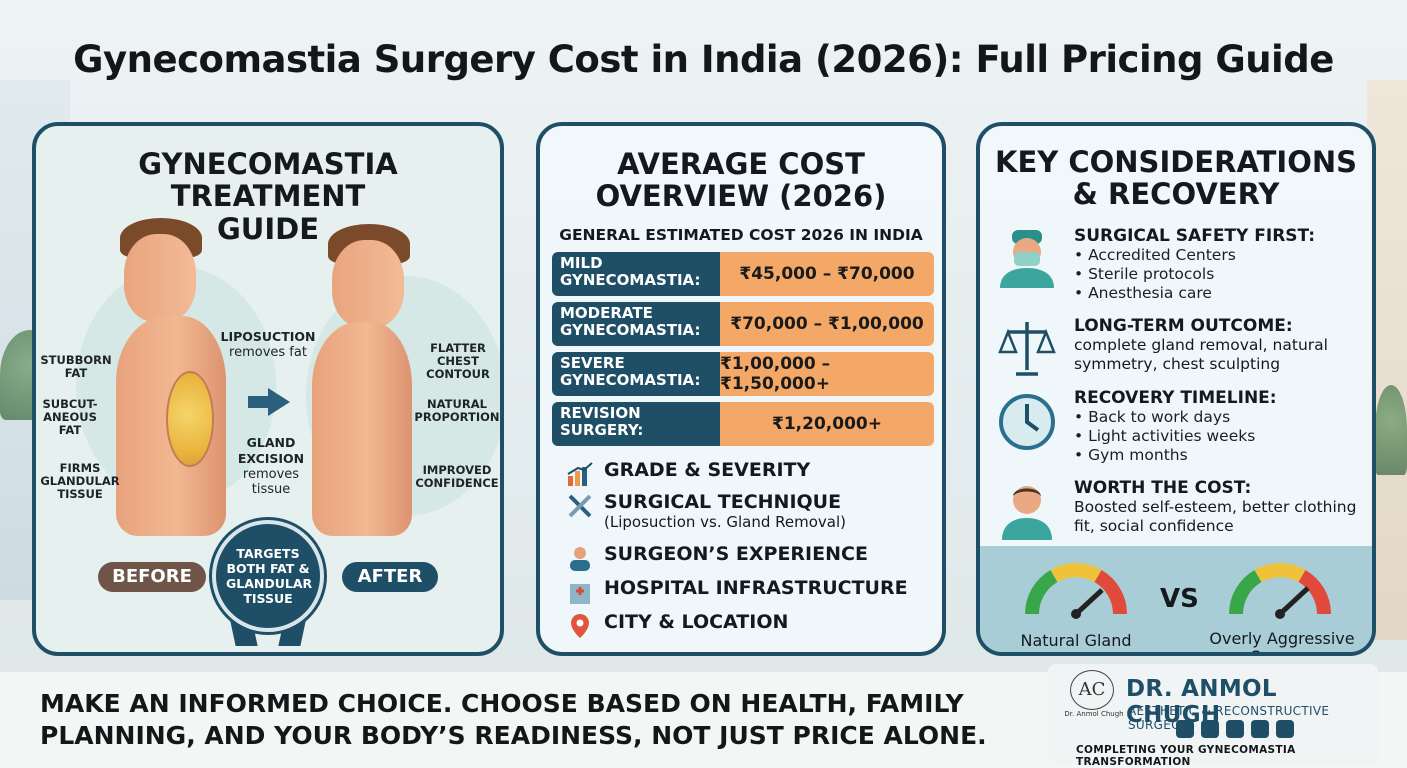  What do you see at coordinates (1163, 488) in the screenshot?
I see `item-heading: WORTH THE COST:` at bounding box center [1163, 488].